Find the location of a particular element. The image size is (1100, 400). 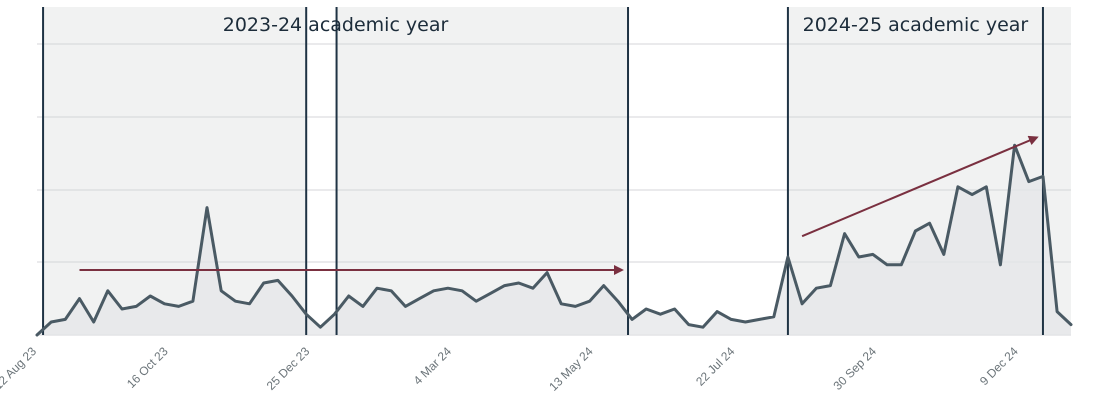

x-tick-label: 12 Aug 23 is located at coordinates (19, 368).